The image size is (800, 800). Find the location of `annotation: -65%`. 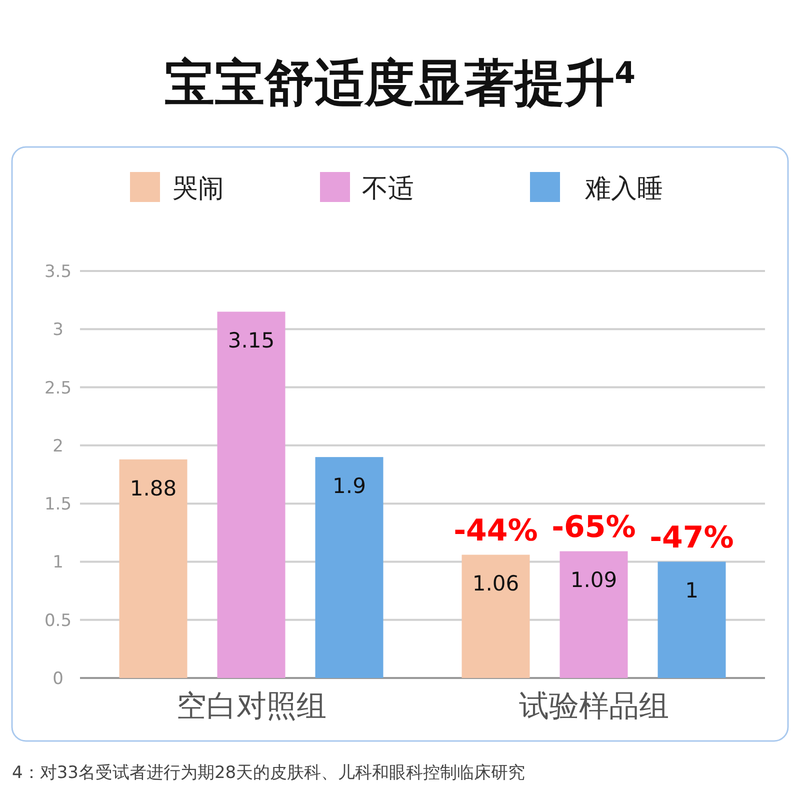

annotation: -65% is located at coordinates (594, 528).